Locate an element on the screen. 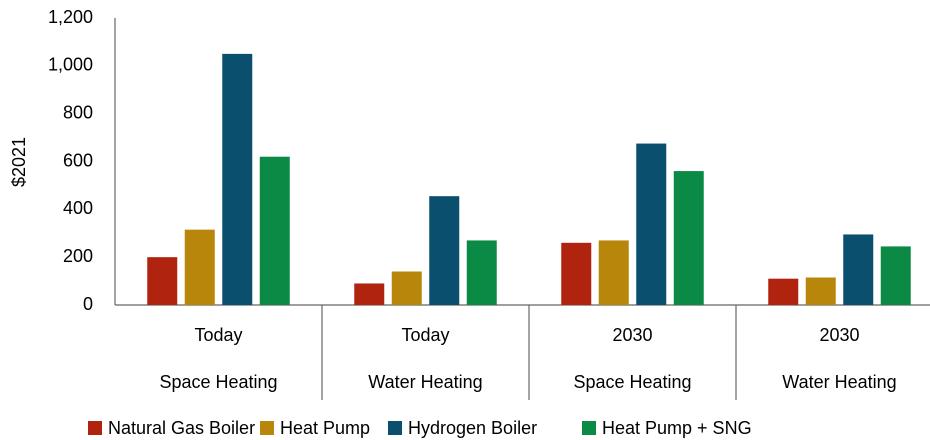 Image resolution: width=930 pixels, height=440 pixels. legend-label: Hydrogen Boiler is located at coordinates (472, 428).